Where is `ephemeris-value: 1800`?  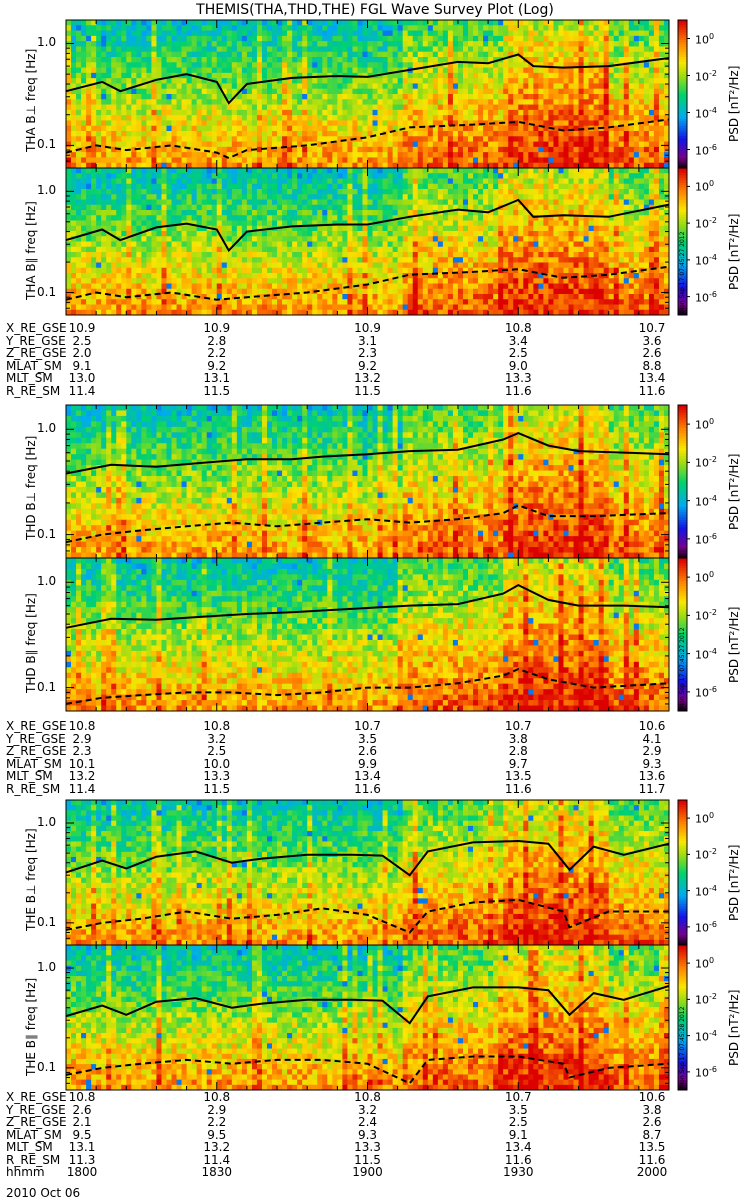 ephemeris-value: 1800 is located at coordinates (82, 1172).